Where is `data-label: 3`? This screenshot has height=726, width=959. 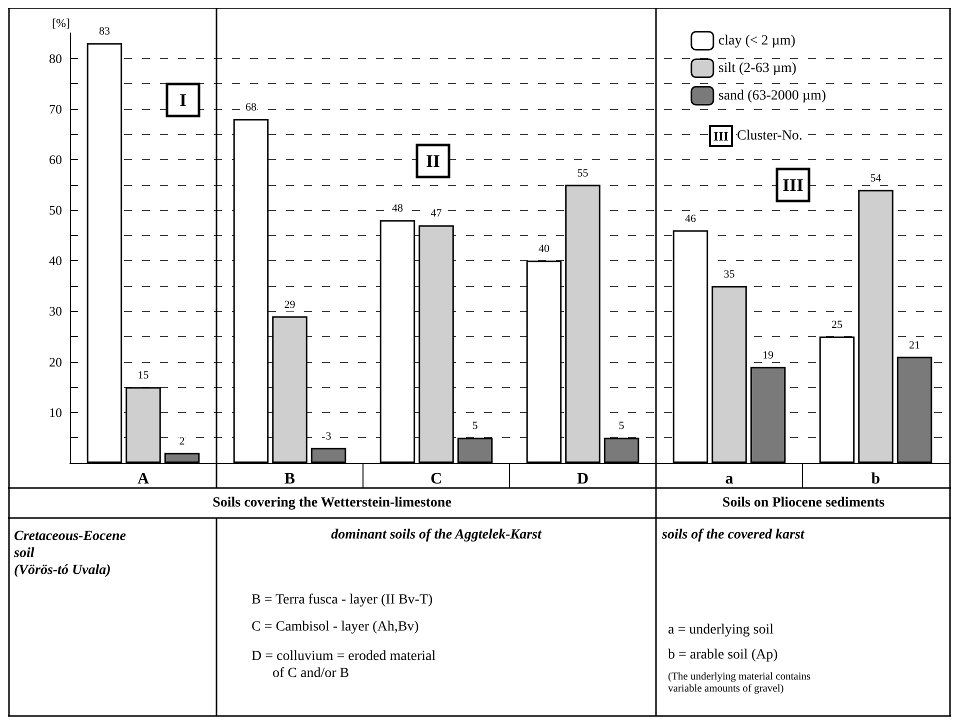 data-label: 3 is located at coordinates (329, 436).